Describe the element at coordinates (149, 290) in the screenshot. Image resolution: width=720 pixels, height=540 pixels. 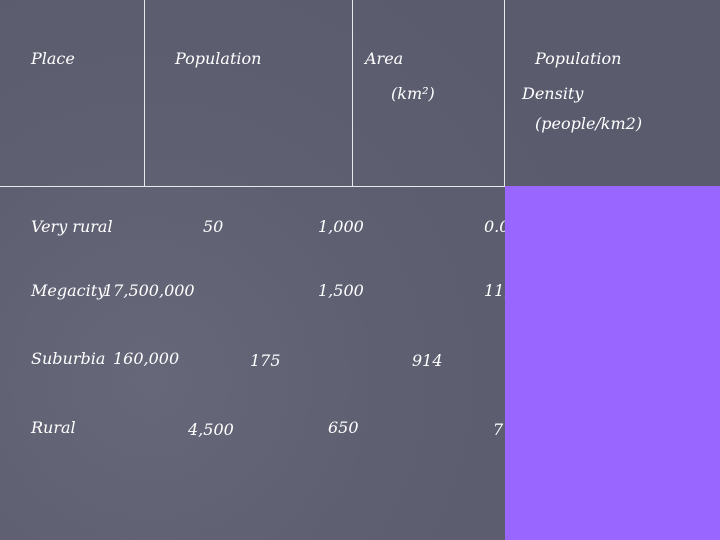
I see `row-megacity-population: 17,500,000` at that location.